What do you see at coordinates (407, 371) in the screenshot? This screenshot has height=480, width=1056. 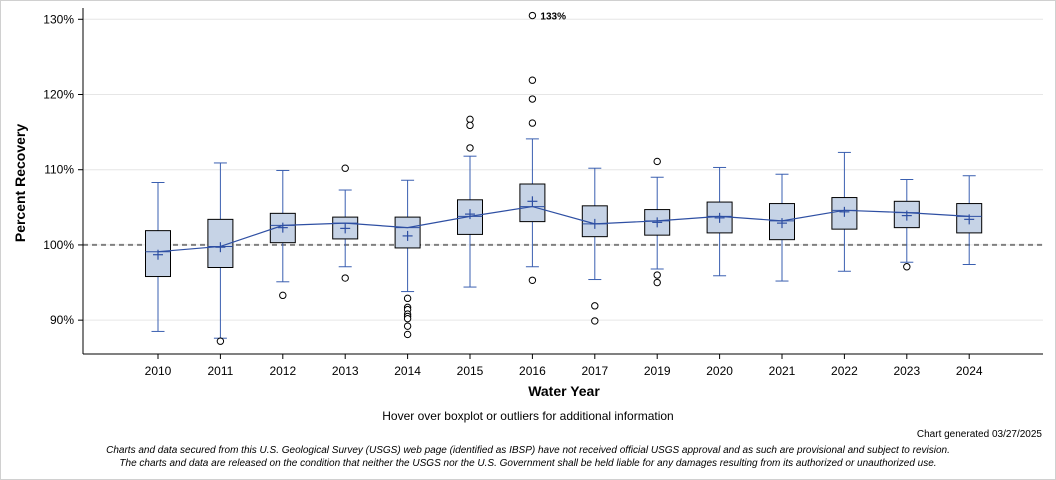 I see `x-tick-label: 2014` at bounding box center [407, 371].